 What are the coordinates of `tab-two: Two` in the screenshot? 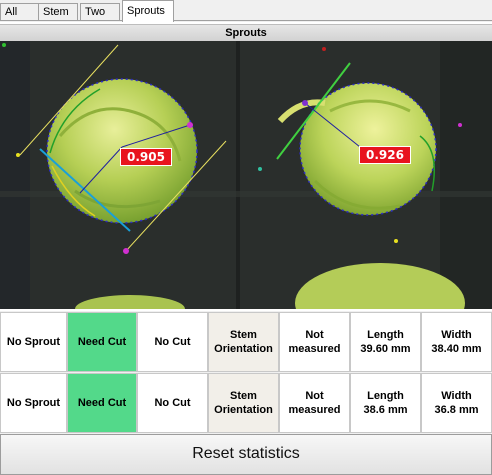 It's located at (100, 11).